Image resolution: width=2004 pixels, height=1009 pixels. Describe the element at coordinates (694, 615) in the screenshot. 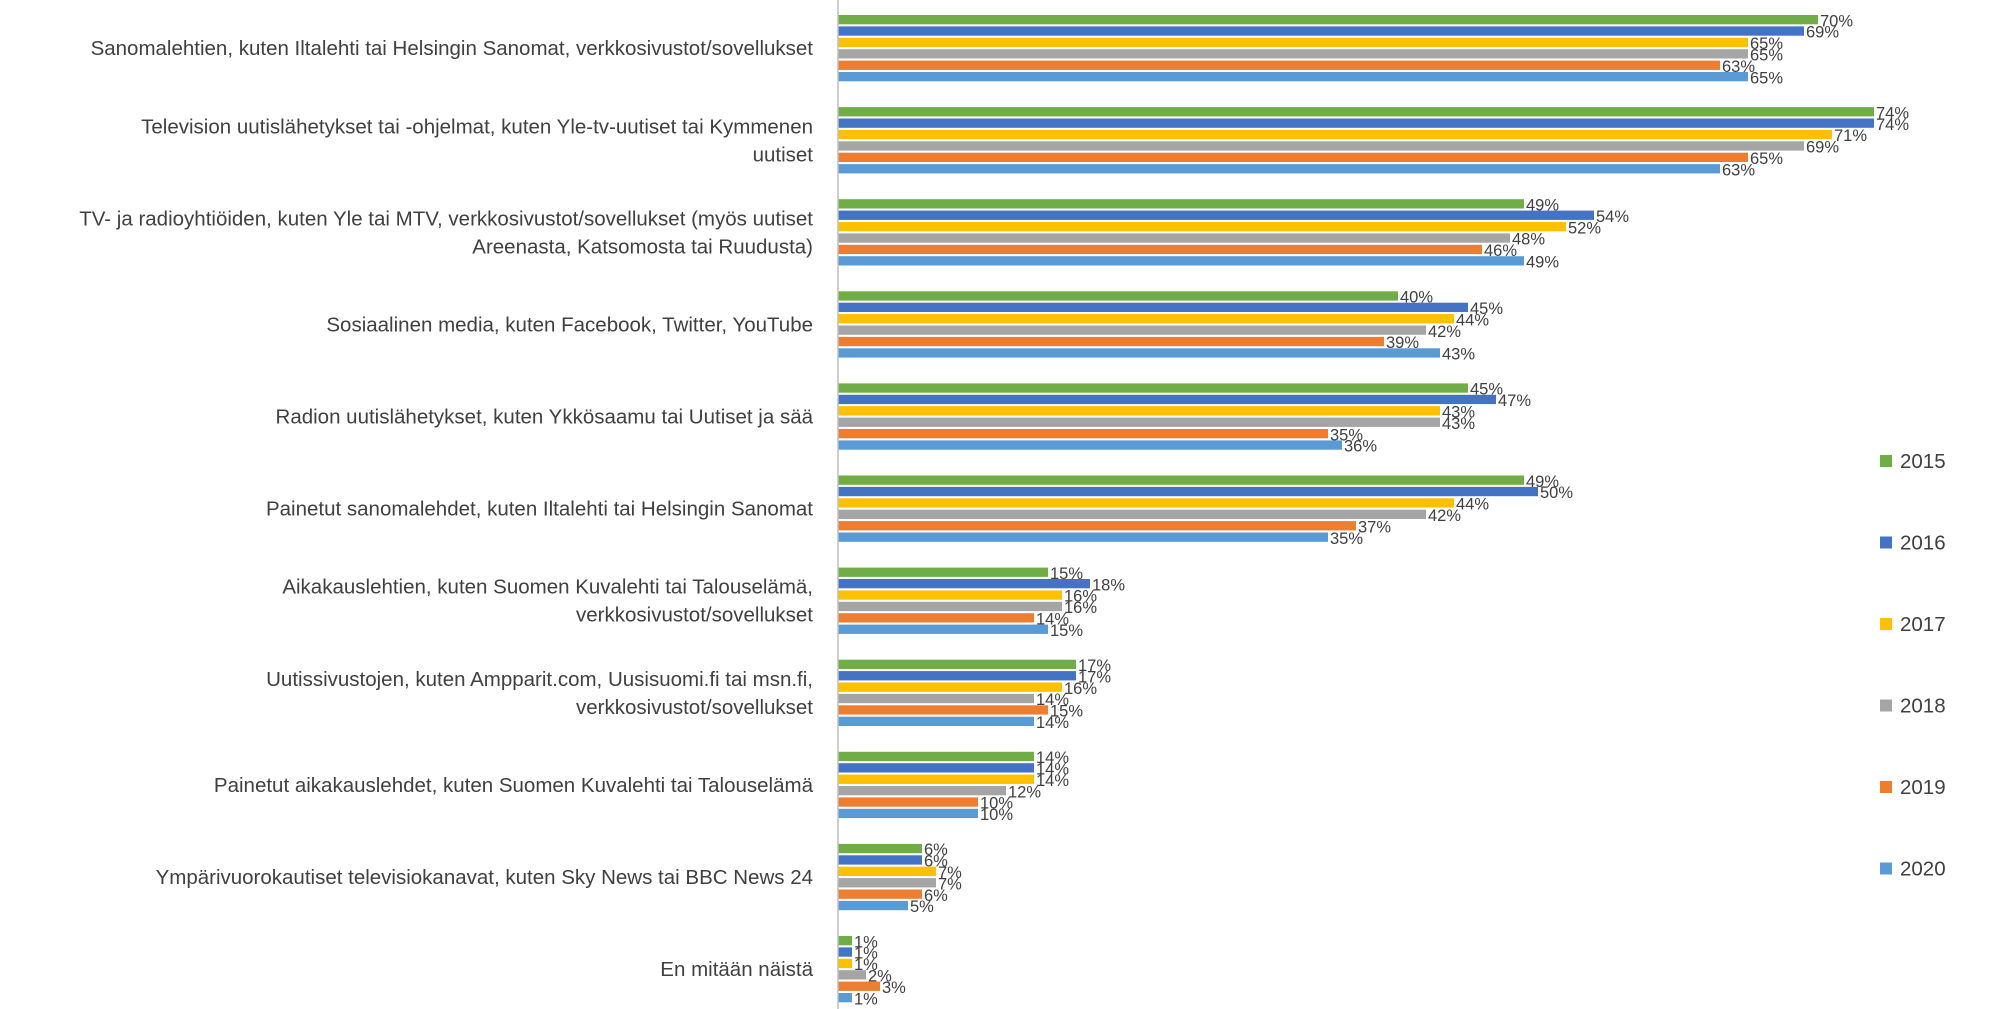

I see `category-label-line: verkkosivustot/sovellukset` at that location.